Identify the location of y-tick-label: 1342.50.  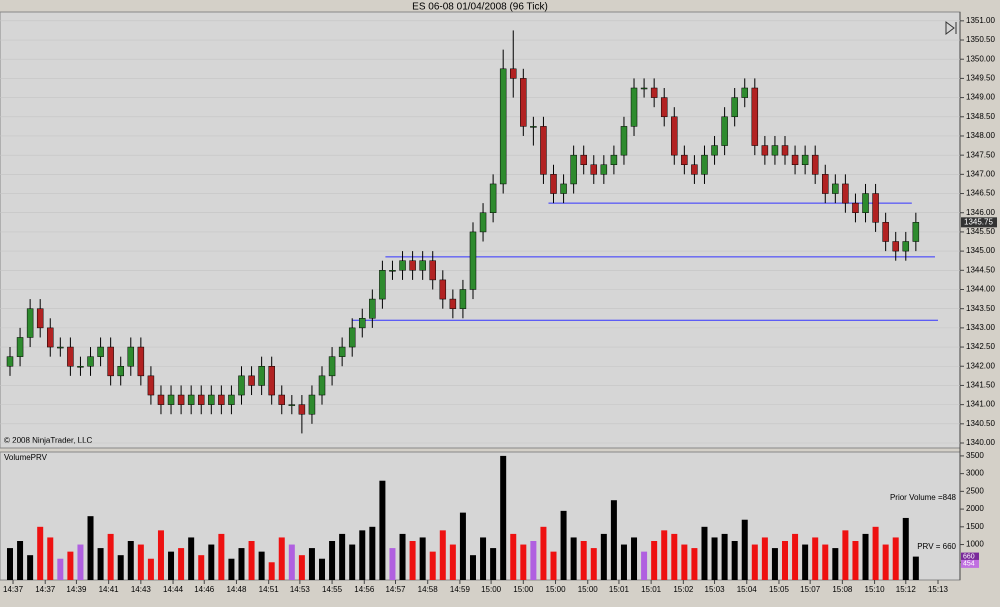
(980, 346).